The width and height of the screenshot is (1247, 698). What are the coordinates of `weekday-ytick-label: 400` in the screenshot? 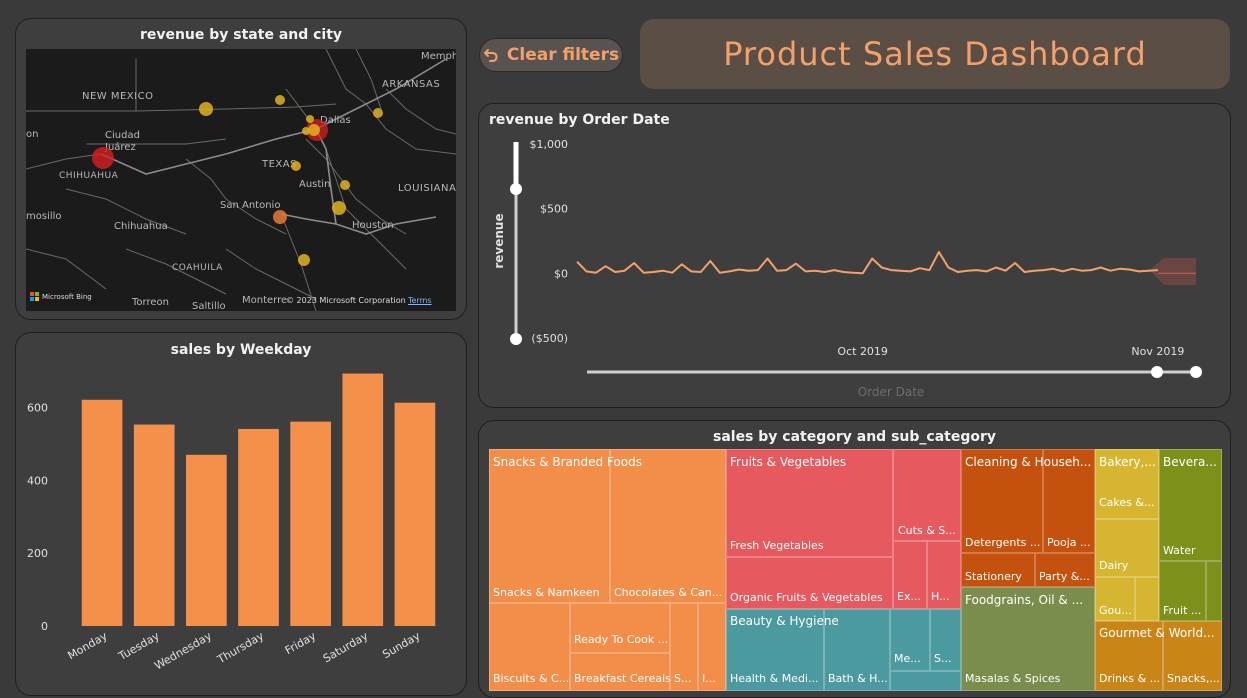 It's located at (37, 480).